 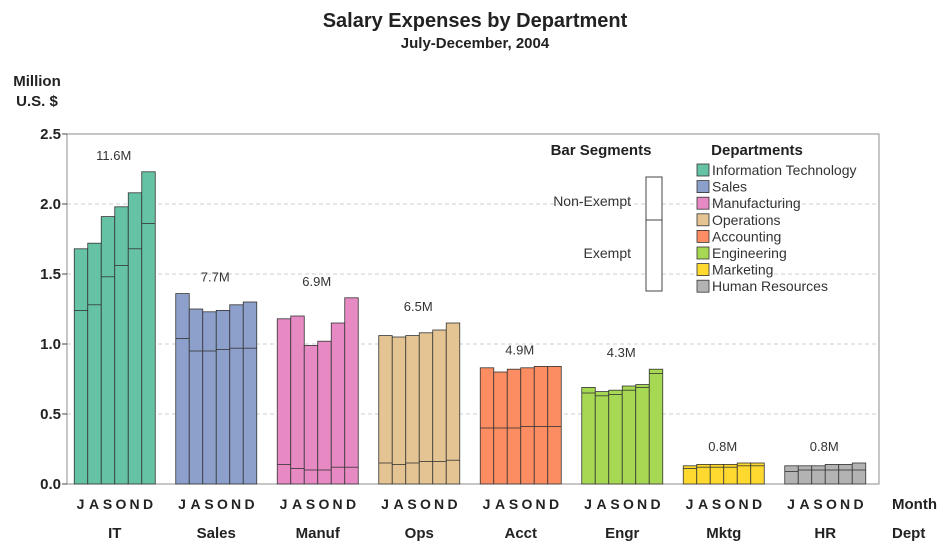 What do you see at coordinates (908, 533) in the screenshot?
I see `dept-axis-label: Dept` at bounding box center [908, 533].